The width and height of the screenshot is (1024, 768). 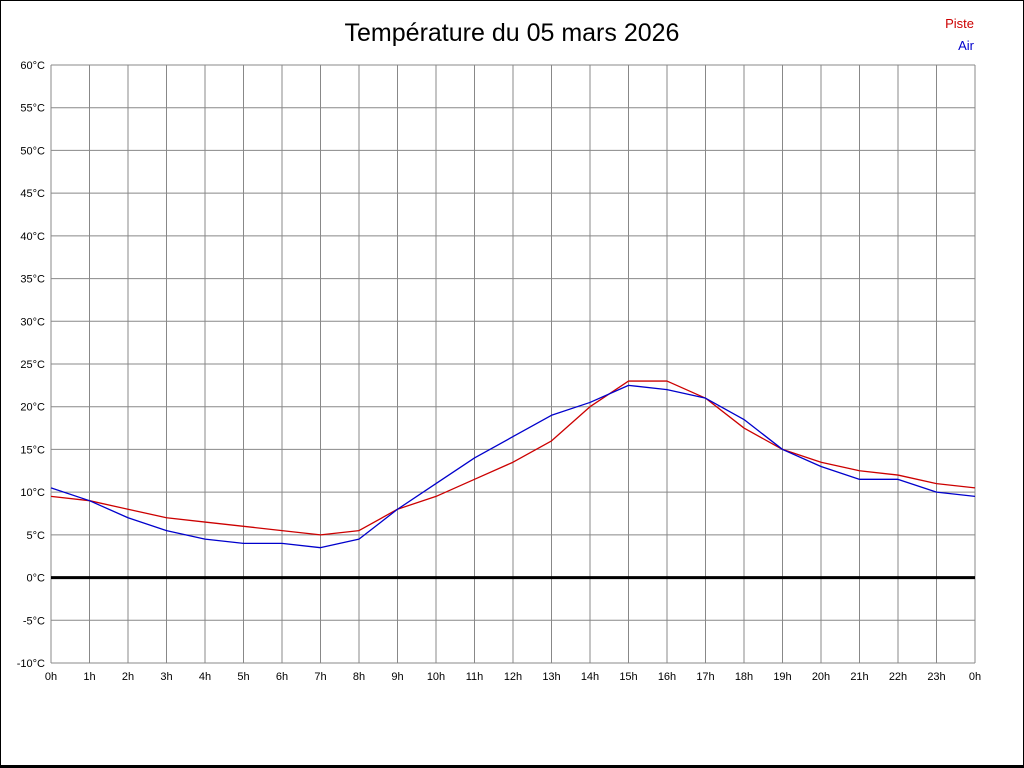 What do you see at coordinates (31, 664) in the screenshot?
I see `svg-text: -10°C` at bounding box center [31, 664].